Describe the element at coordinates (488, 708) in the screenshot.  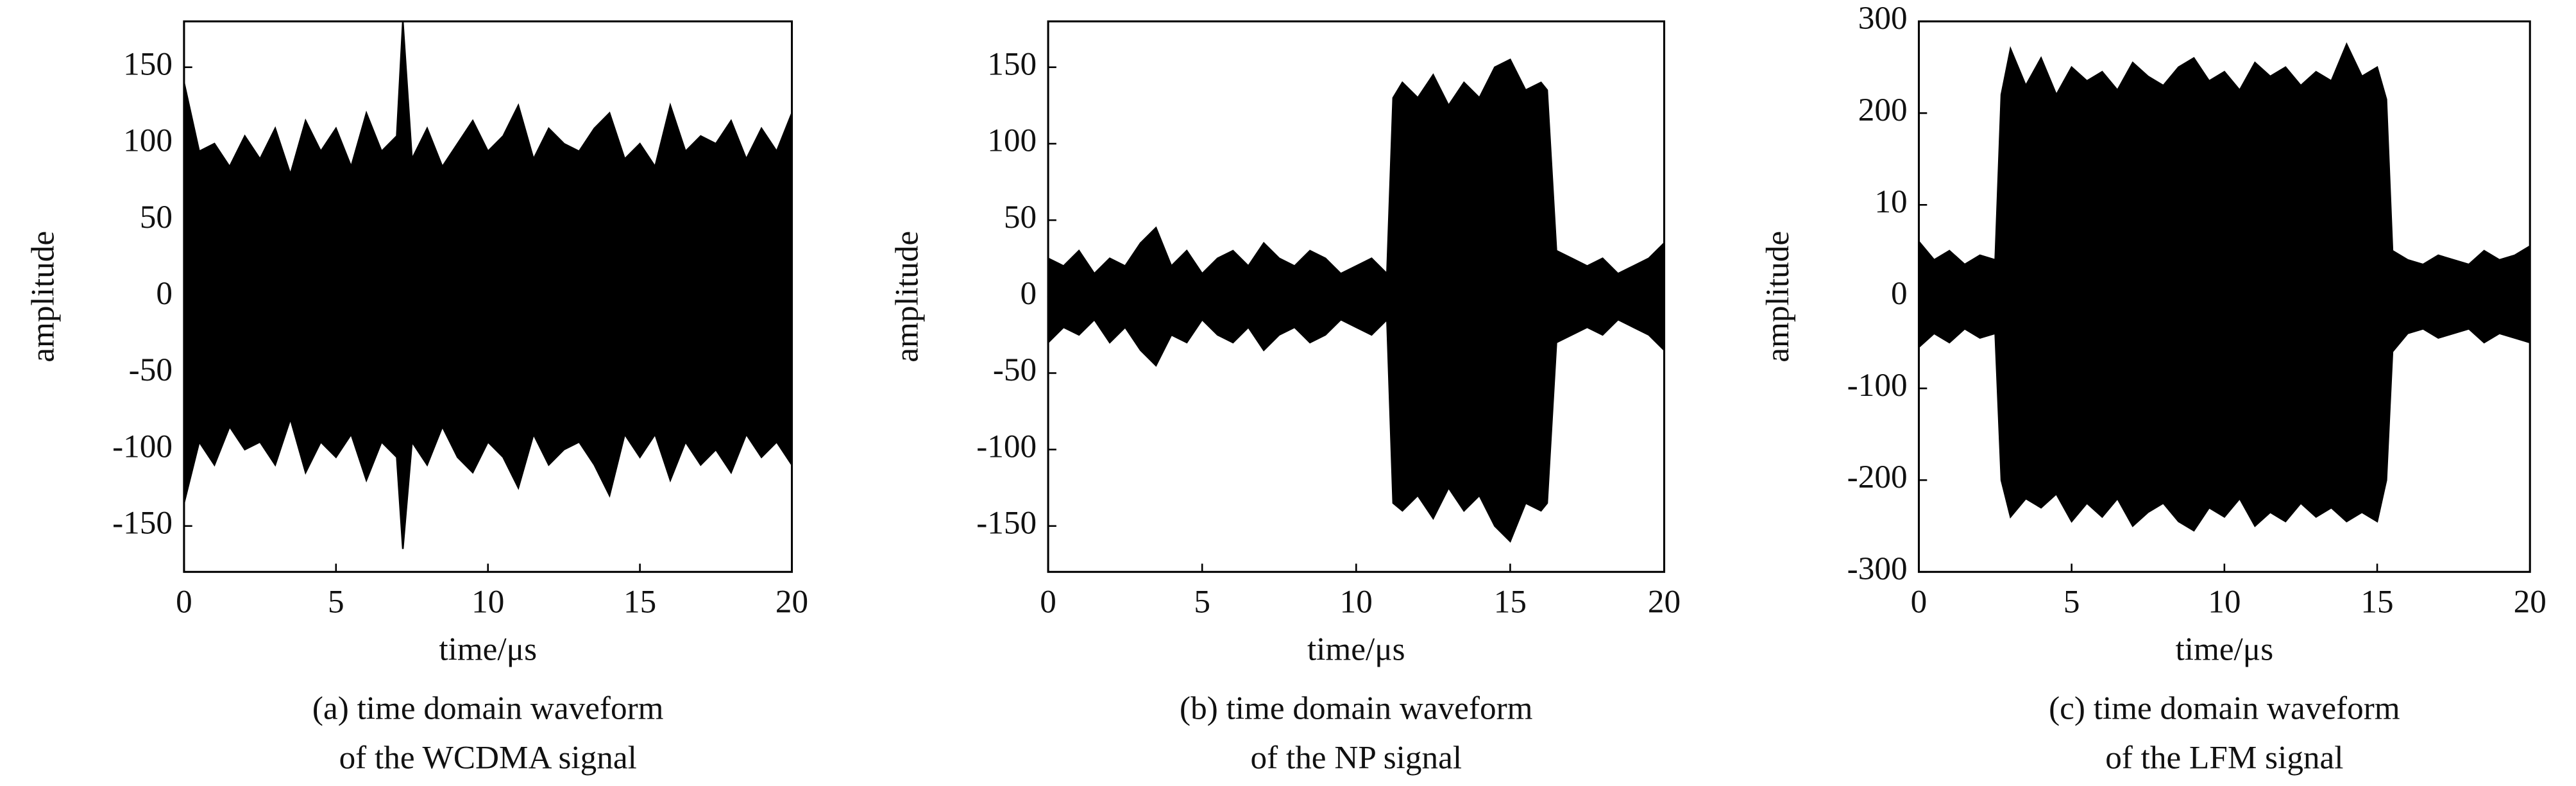
I see `caption: (a) time domain waveform` at that location.